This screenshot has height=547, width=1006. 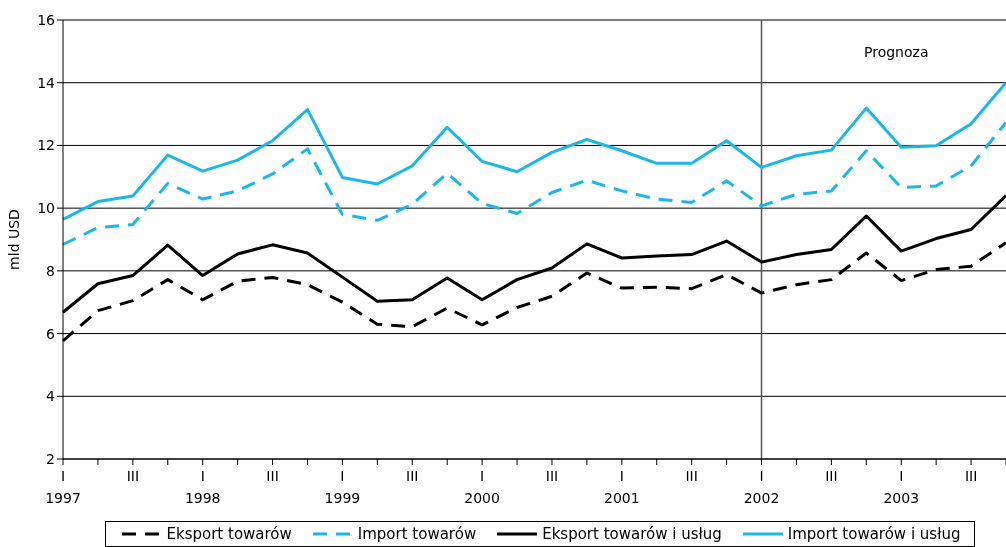 I want to click on y-tick-label: 12, so click(x=46, y=145).